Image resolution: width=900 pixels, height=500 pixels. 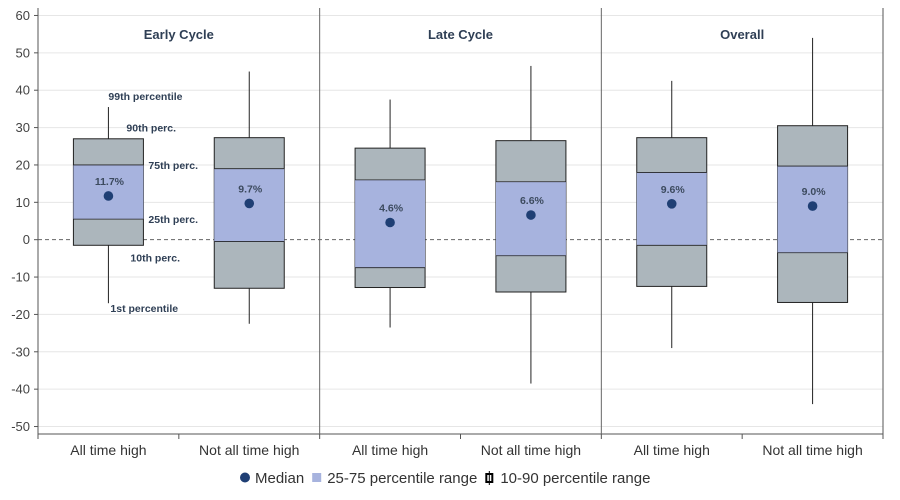 What do you see at coordinates (155, 259) in the screenshot?
I see `percentile-annotation: 10th perc.` at bounding box center [155, 259].